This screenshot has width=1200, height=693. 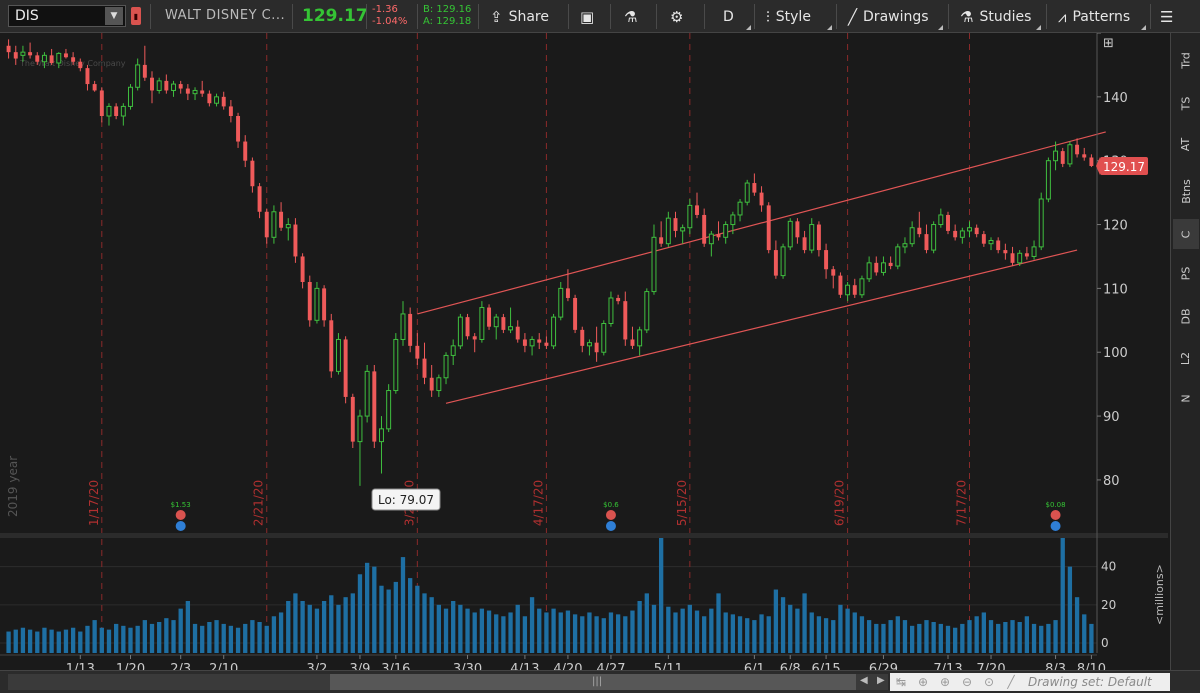 I want to click on horizontal-scrollbar: ||| ◀ ▶, so click(x=448, y=682).